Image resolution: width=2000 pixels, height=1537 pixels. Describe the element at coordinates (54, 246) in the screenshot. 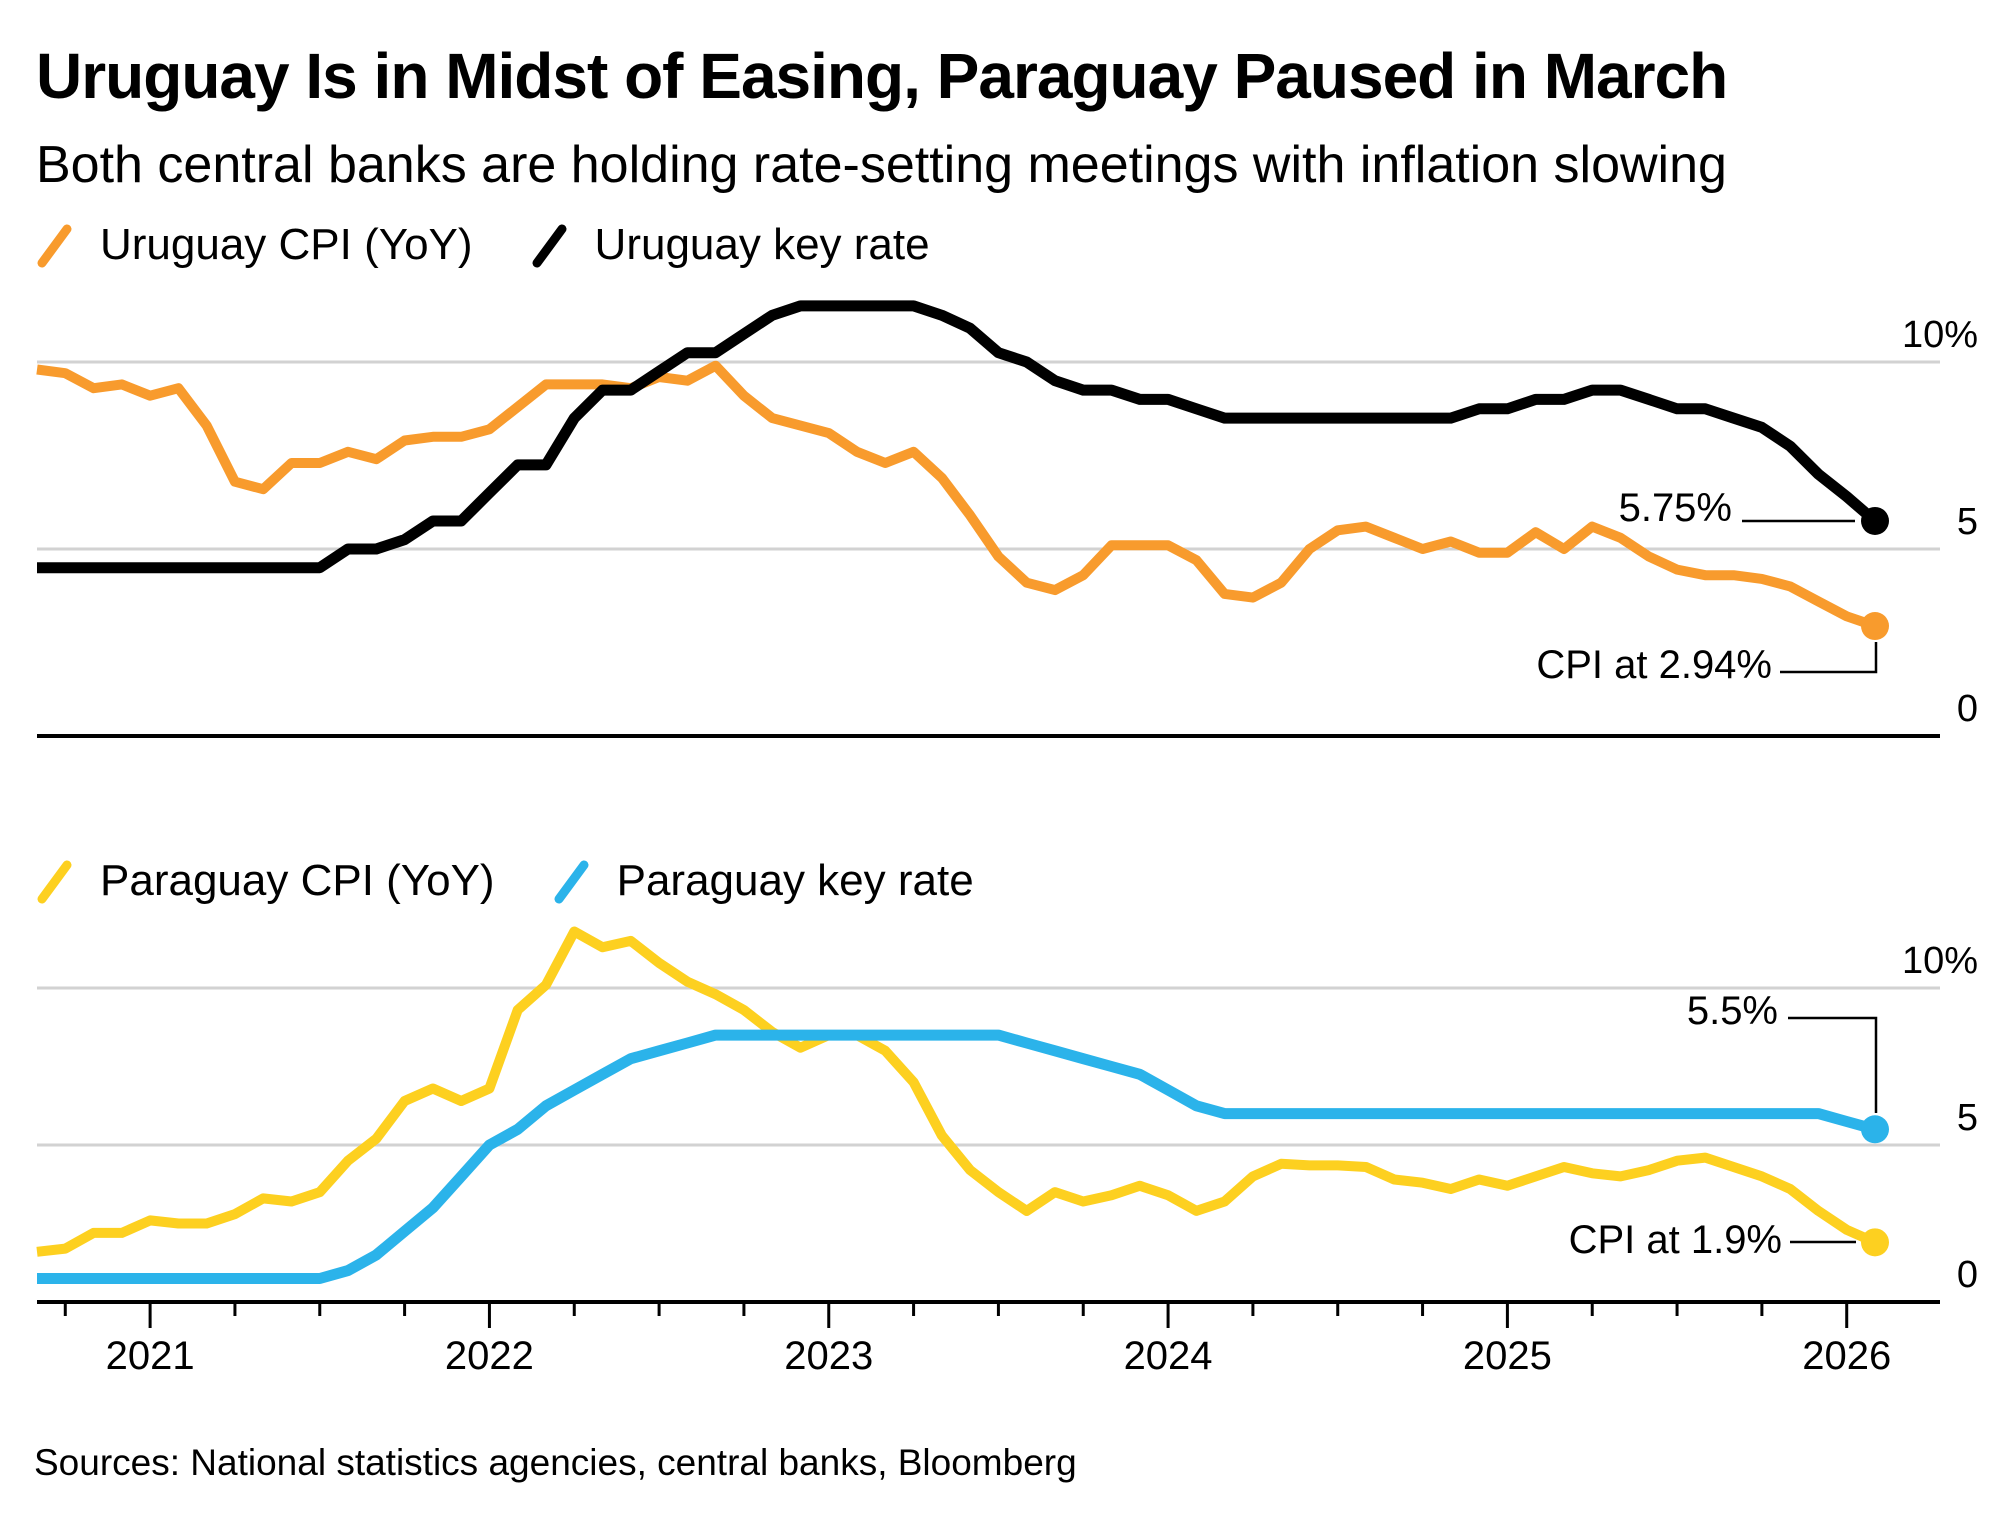

I see `uruguay-cpi-line-swatch-icon` at that location.